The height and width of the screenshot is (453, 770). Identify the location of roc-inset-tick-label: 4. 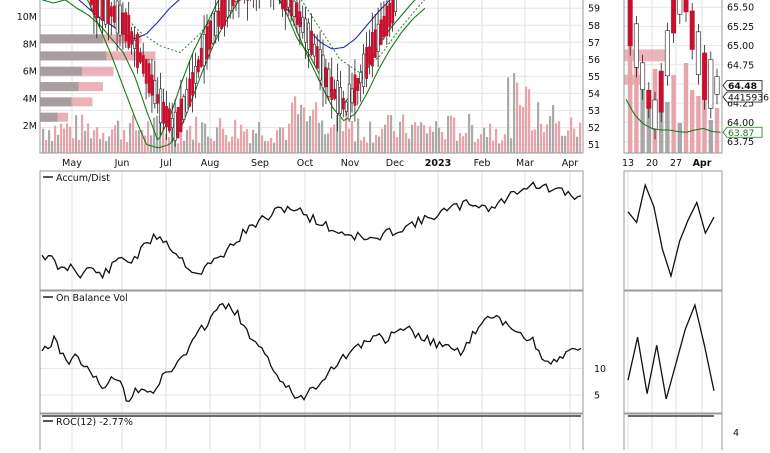
(736, 433).